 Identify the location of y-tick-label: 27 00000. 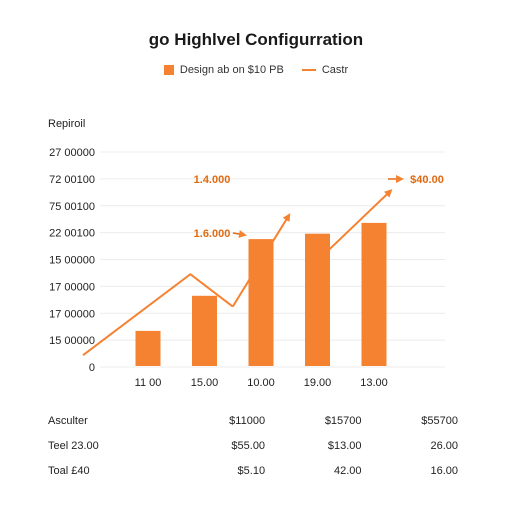
(72, 153).